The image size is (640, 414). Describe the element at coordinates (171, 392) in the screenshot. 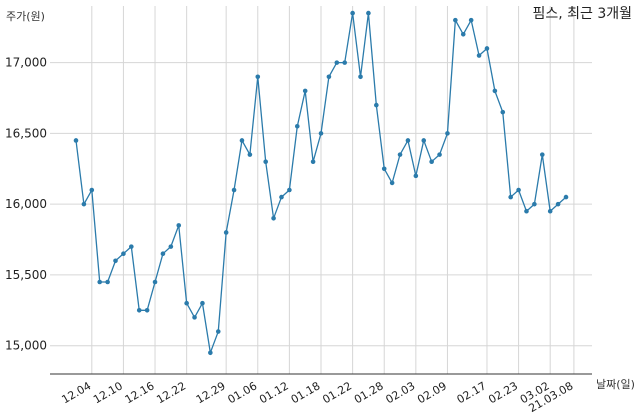

I see `x-tick-label: 12.22` at that location.